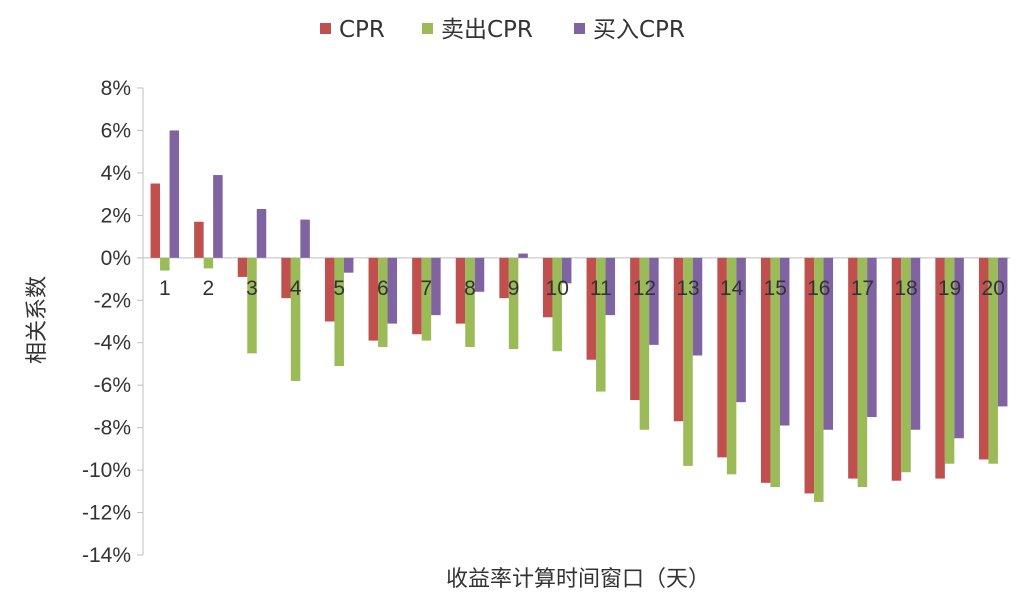  Describe the element at coordinates (116, 88) in the screenshot. I see `y-tick-label: 8%` at that location.